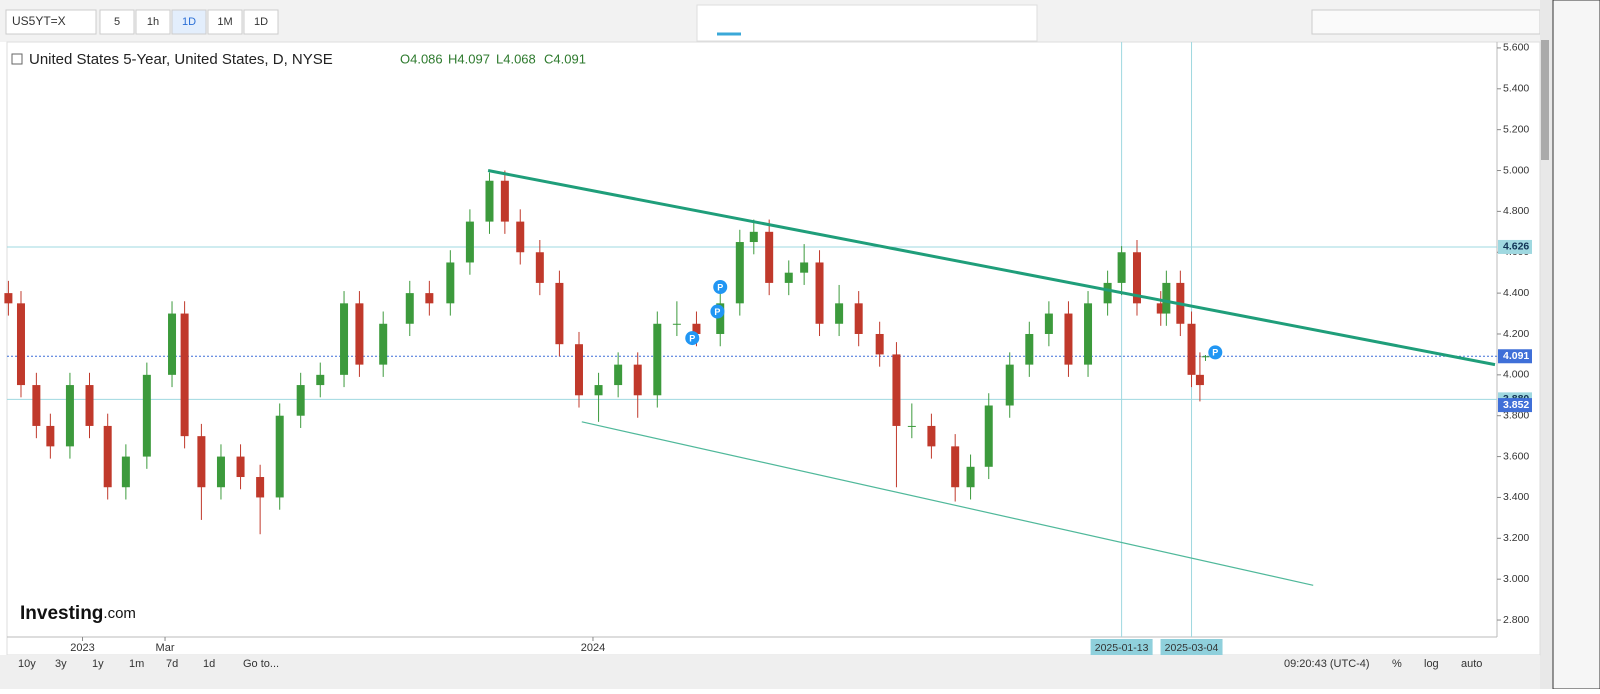 The image size is (1600, 694). Describe the element at coordinates (136, 664) in the screenshot. I see `range-button: 1m` at that location.